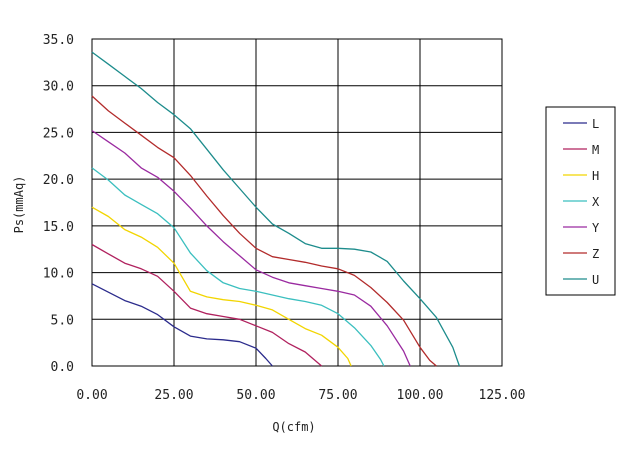 The width and height of the screenshot is (631, 449). I want to click on x-tick-label: 75.00, so click(337, 395).